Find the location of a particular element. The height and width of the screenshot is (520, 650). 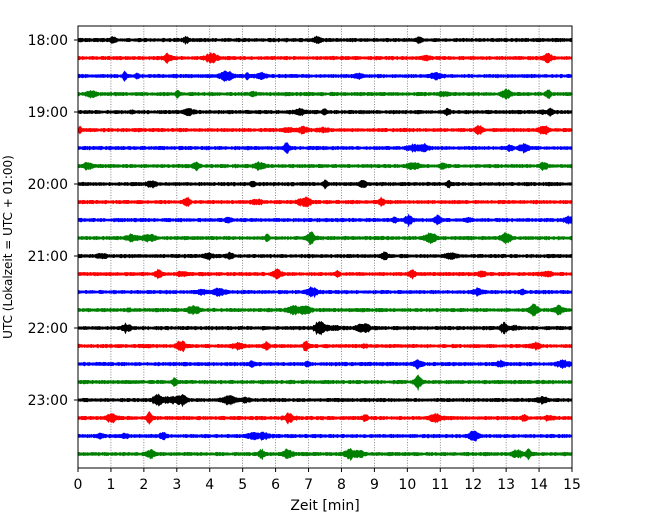

seismic-trace-1900 is located at coordinates (325, 112).